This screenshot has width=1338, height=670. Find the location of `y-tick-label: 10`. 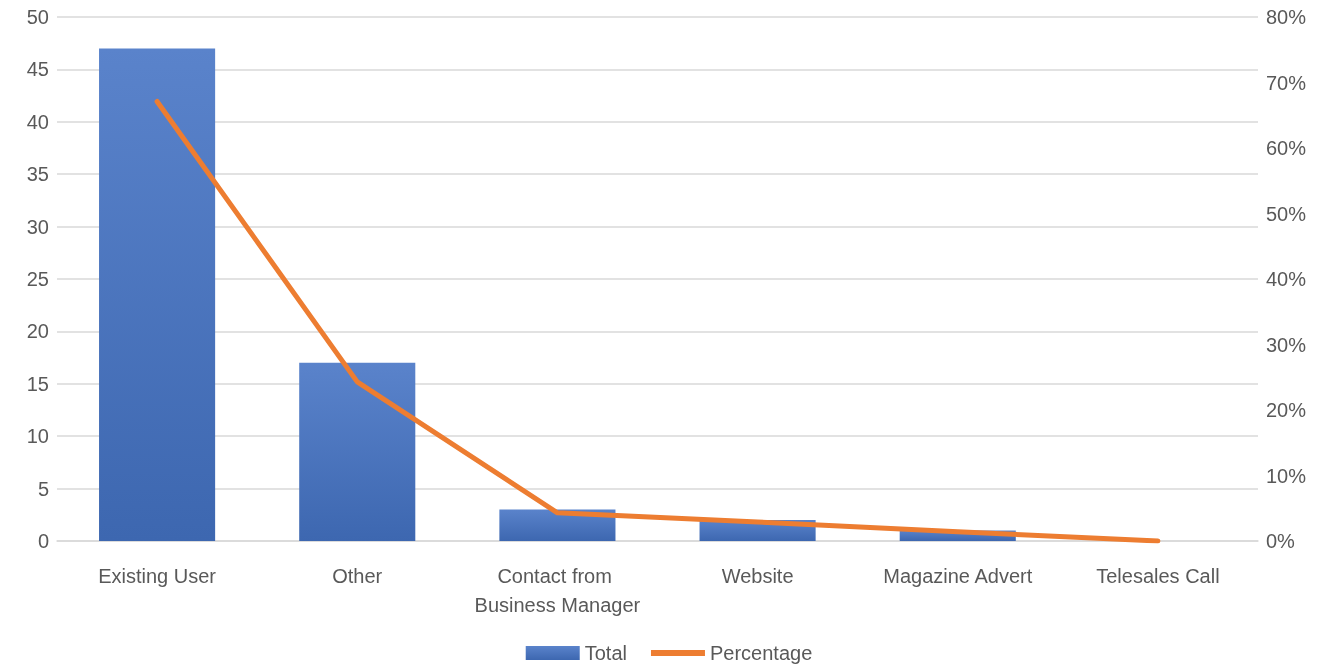

y-tick-label: 10 is located at coordinates (37, 436).